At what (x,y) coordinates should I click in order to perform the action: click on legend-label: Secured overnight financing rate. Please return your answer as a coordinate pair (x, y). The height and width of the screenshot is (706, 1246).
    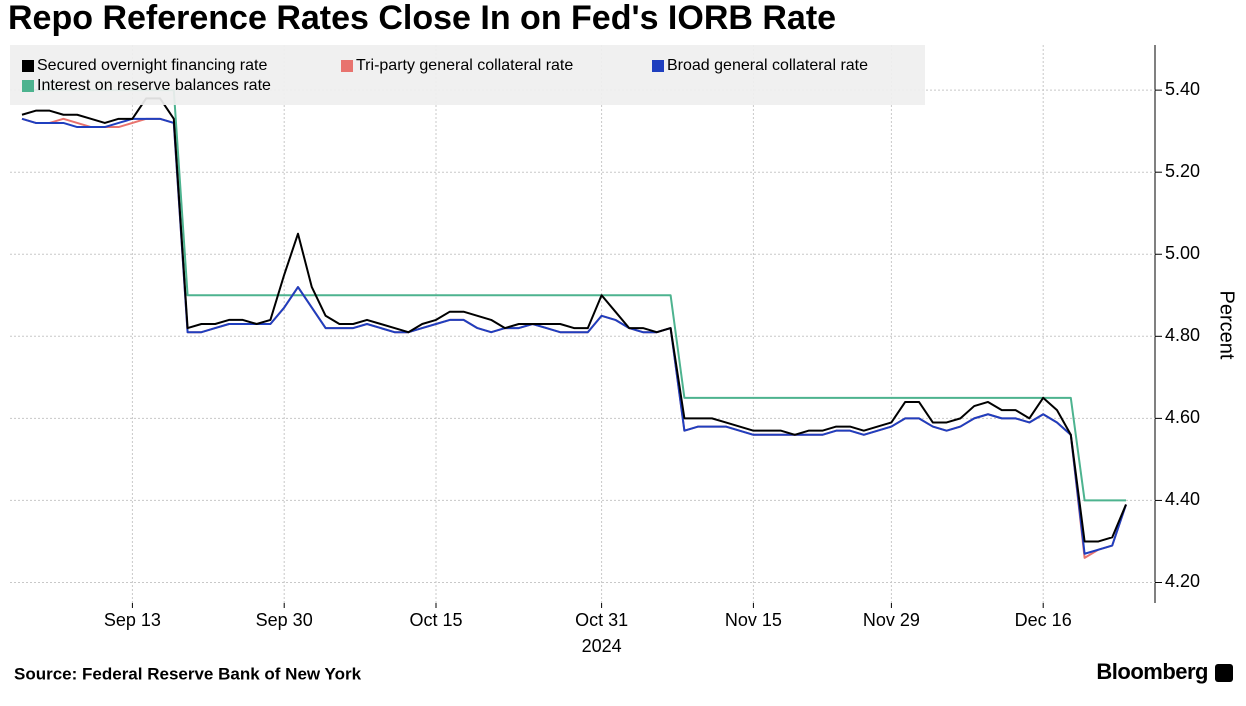
    Looking at the image, I should click on (152, 65).